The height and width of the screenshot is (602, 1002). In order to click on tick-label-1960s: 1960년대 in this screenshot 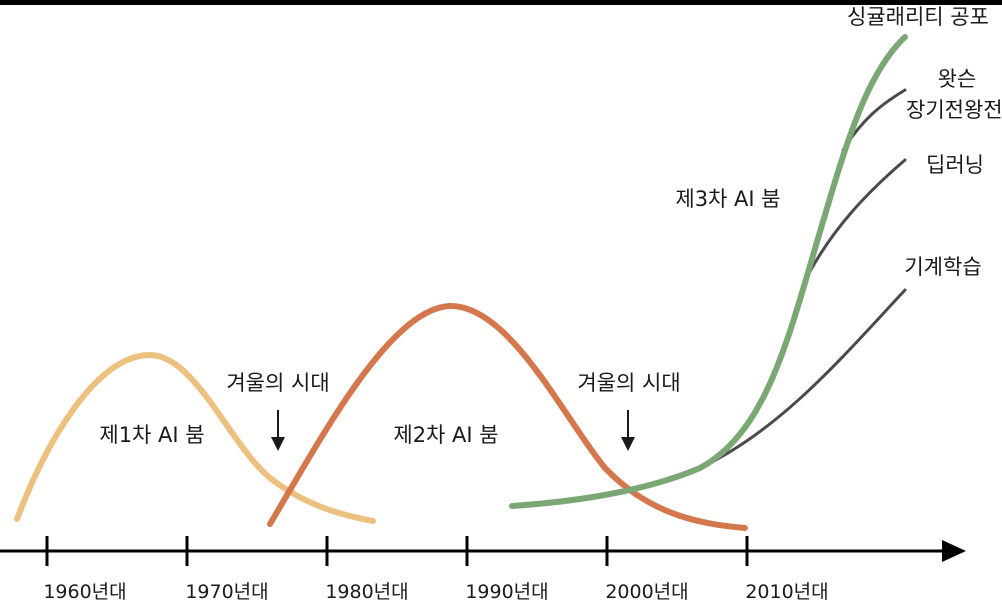, I will do `click(84, 591)`.